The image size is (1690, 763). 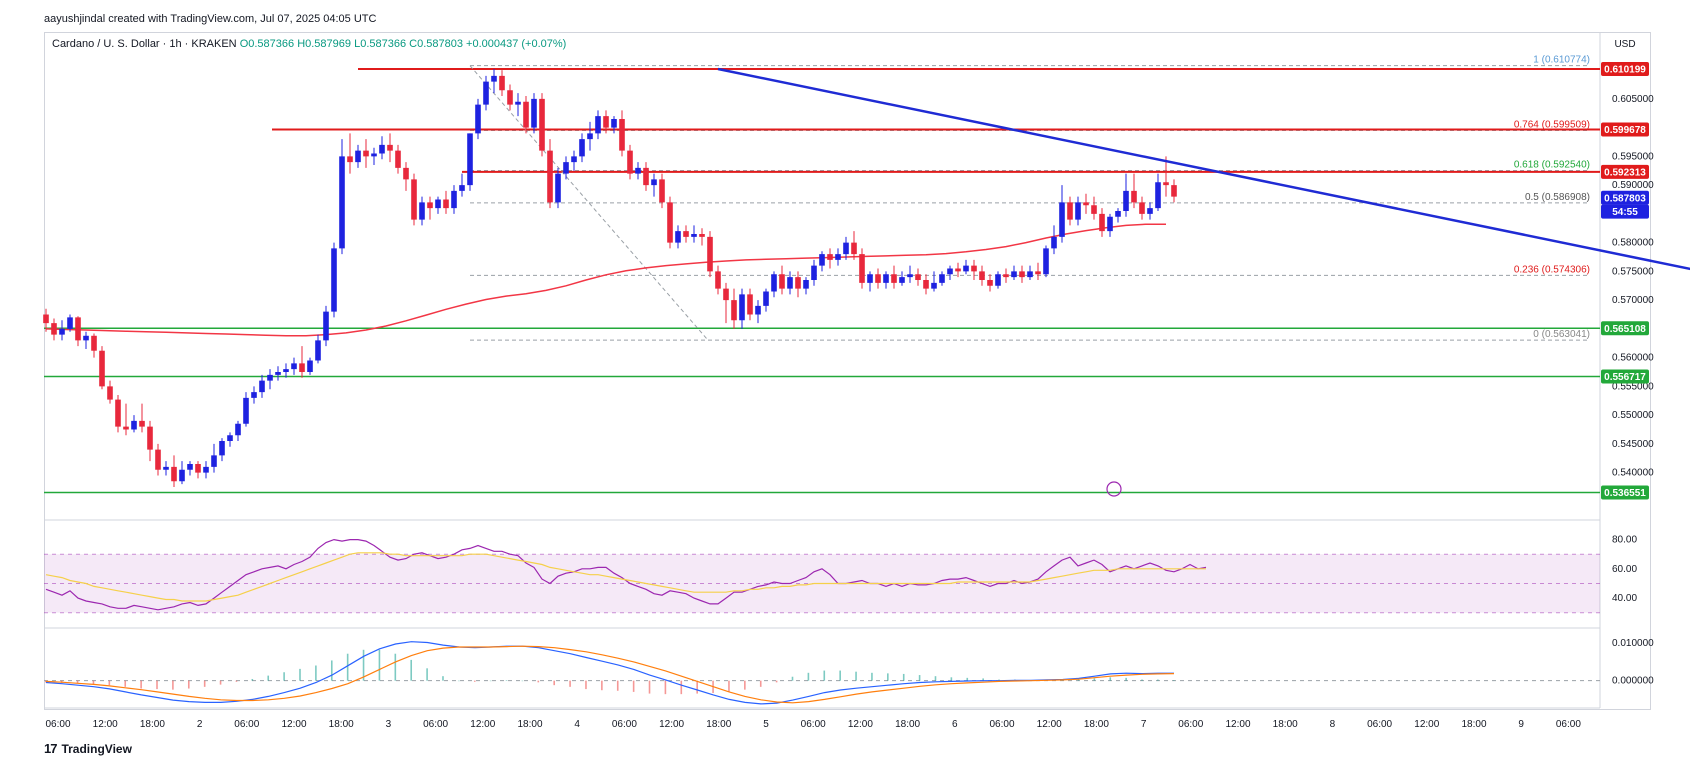 What do you see at coordinates (516, 44) in the screenshot?
I see `ohlc-change: +0.000437 (+0.07%)` at bounding box center [516, 44].